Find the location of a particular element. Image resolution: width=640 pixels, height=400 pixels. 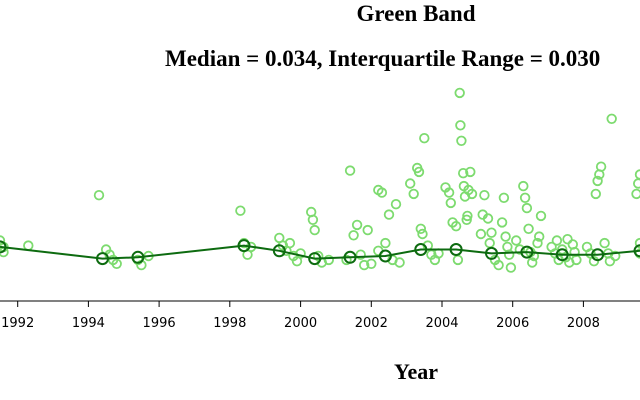

median-series is located at coordinates (320, 252).